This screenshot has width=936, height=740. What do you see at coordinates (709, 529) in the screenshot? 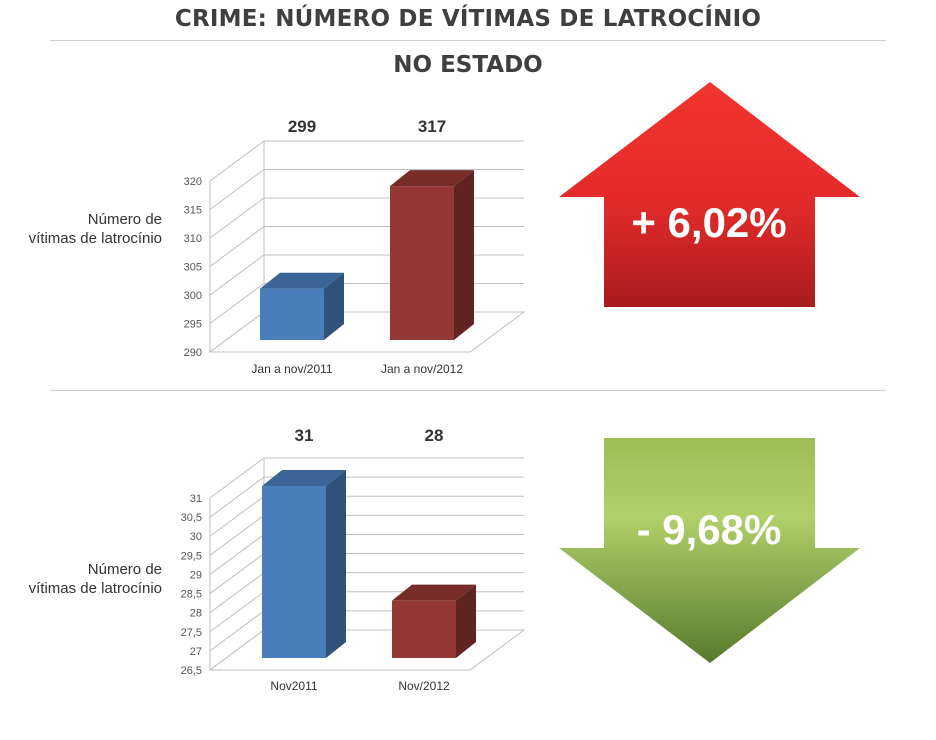
I see `decrease-percent-label: - 9,68%` at bounding box center [709, 529].